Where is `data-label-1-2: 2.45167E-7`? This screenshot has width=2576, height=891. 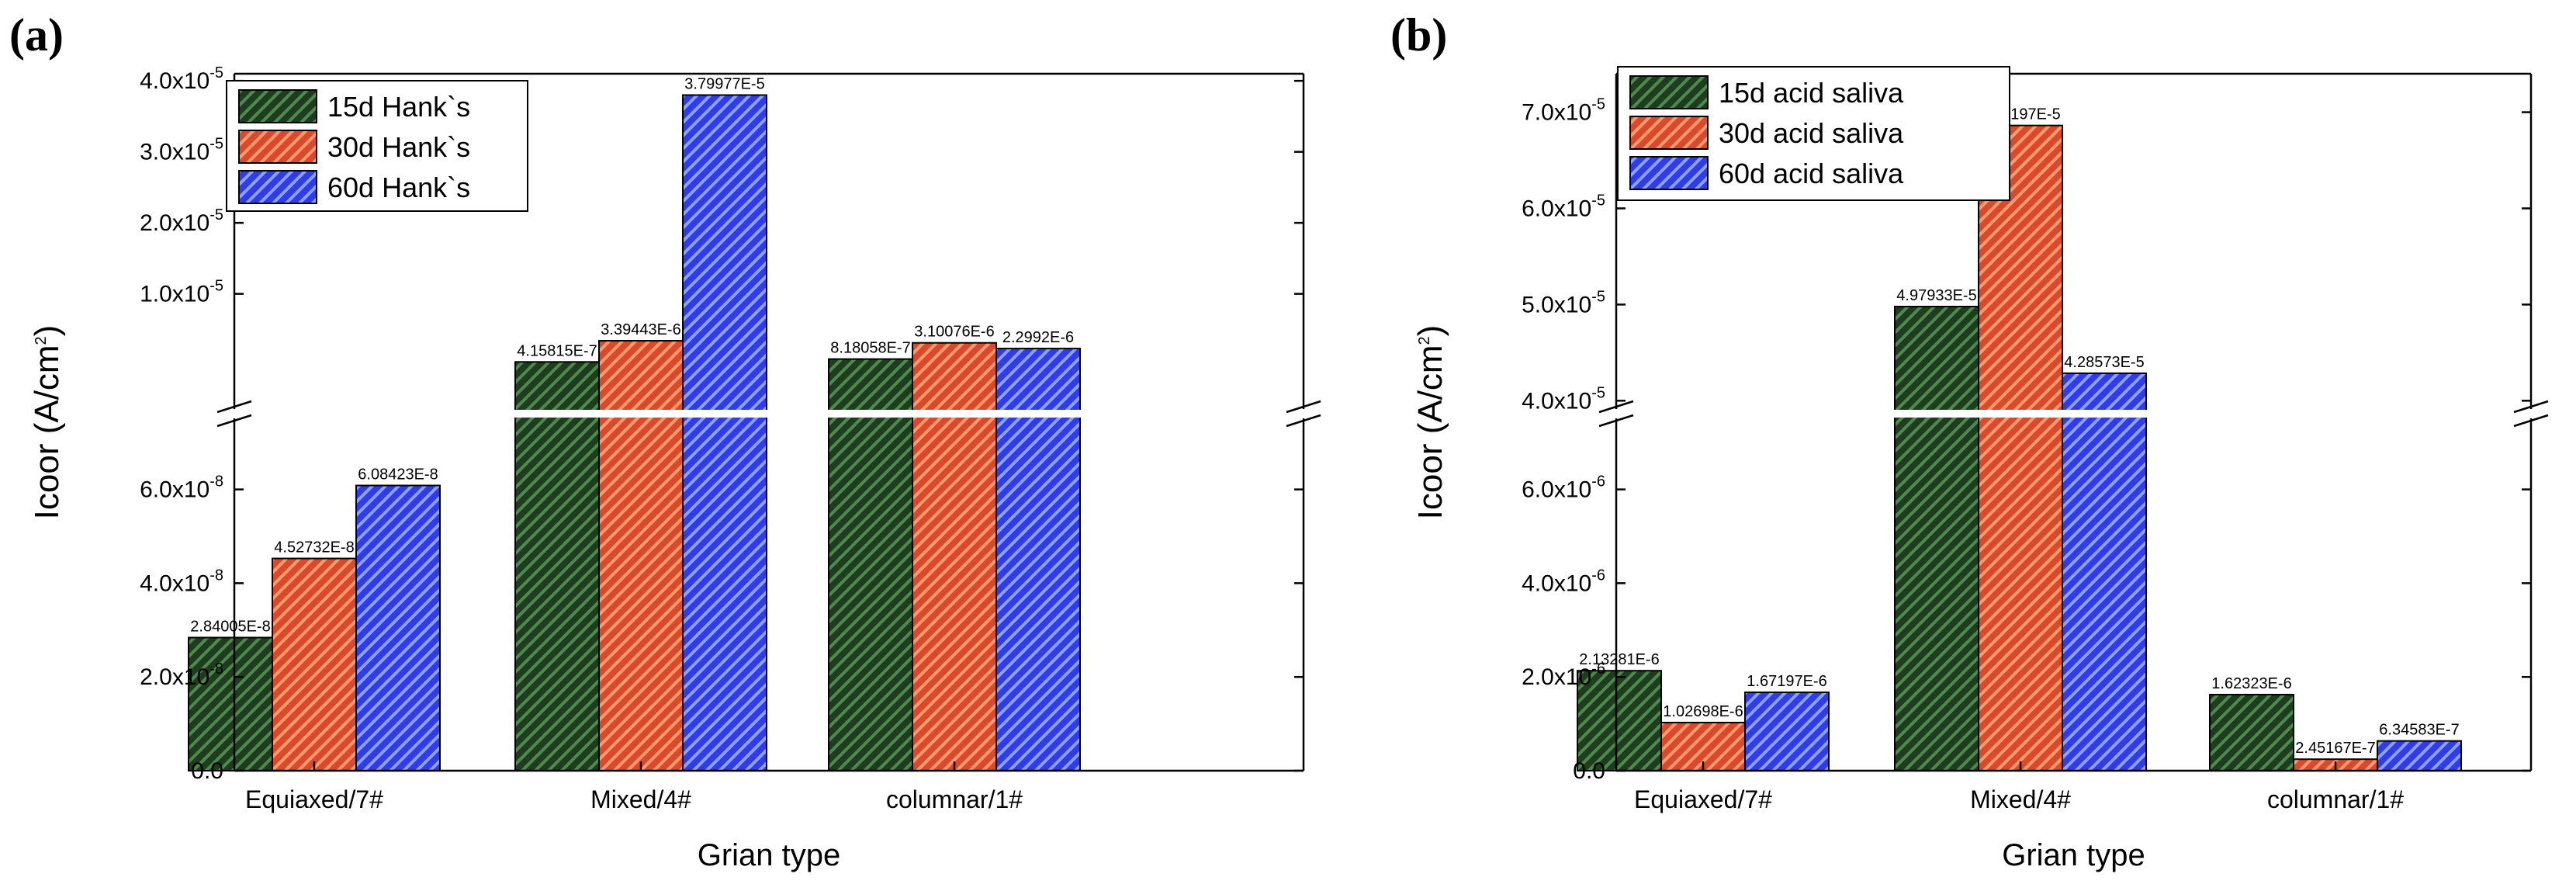
data-label-1-2: 2.45167E-7 is located at coordinates (2335, 748).